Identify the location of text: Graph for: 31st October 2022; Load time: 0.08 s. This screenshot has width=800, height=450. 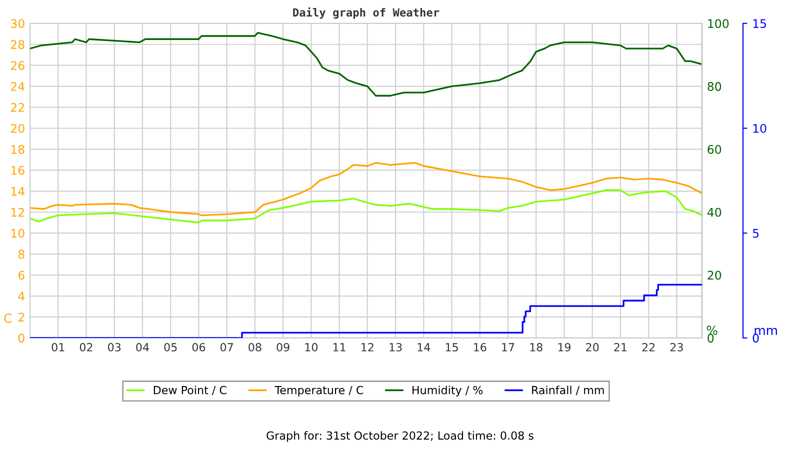
(400, 436).